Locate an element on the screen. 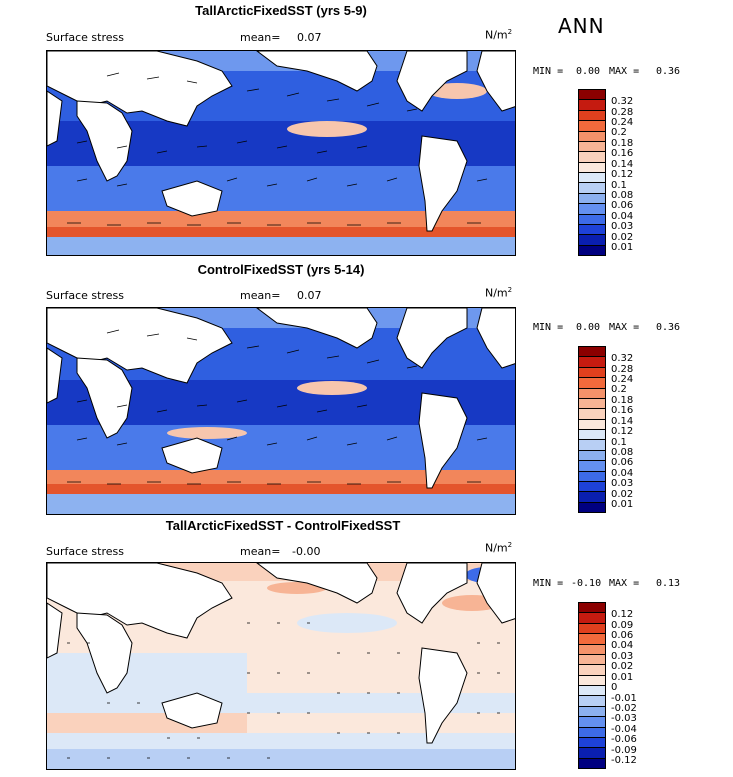 The image size is (733, 777). panel-2-colorbar-label: 0.32 is located at coordinates (622, 358).